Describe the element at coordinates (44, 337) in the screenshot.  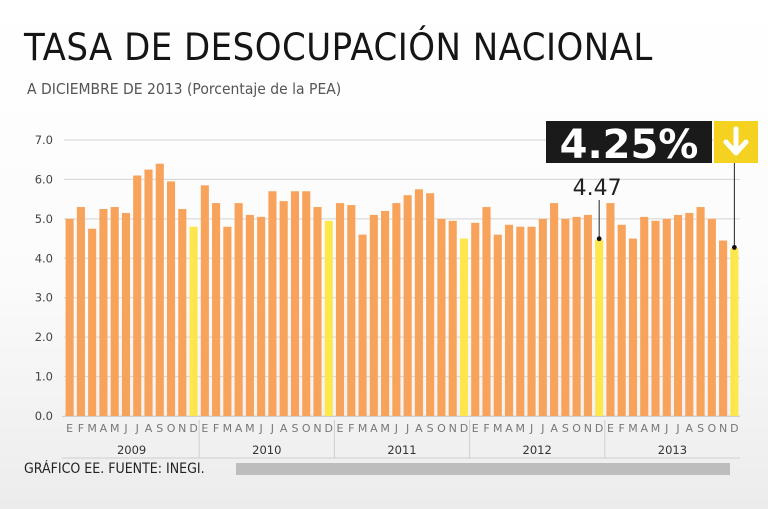
I see `y-tick-label: 2.0` at that location.